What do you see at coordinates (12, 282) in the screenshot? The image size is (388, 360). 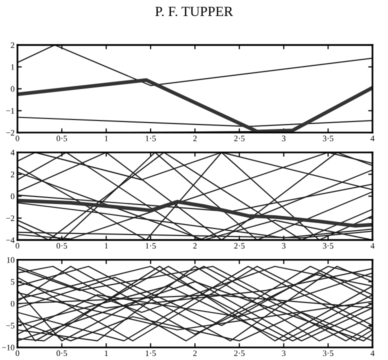 I see `y-tick-label: 5` at bounding box center [12, 282].